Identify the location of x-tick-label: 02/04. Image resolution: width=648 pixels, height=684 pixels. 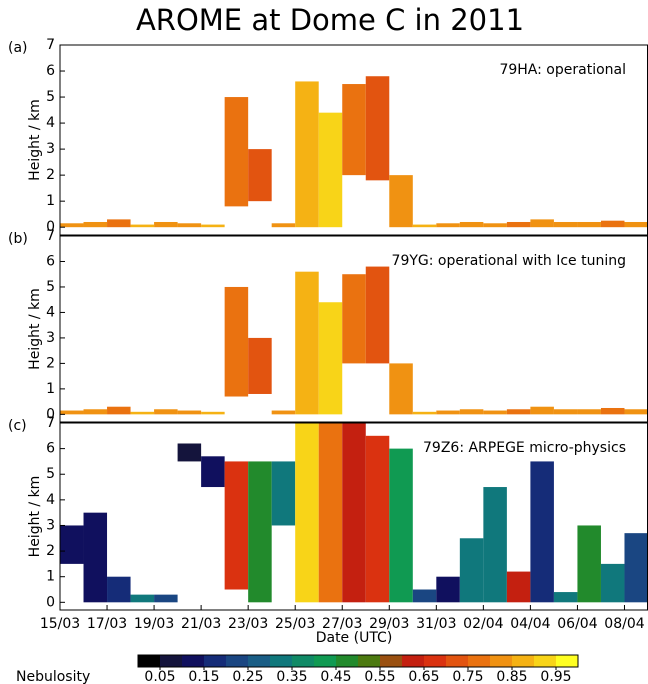
(483, 624).